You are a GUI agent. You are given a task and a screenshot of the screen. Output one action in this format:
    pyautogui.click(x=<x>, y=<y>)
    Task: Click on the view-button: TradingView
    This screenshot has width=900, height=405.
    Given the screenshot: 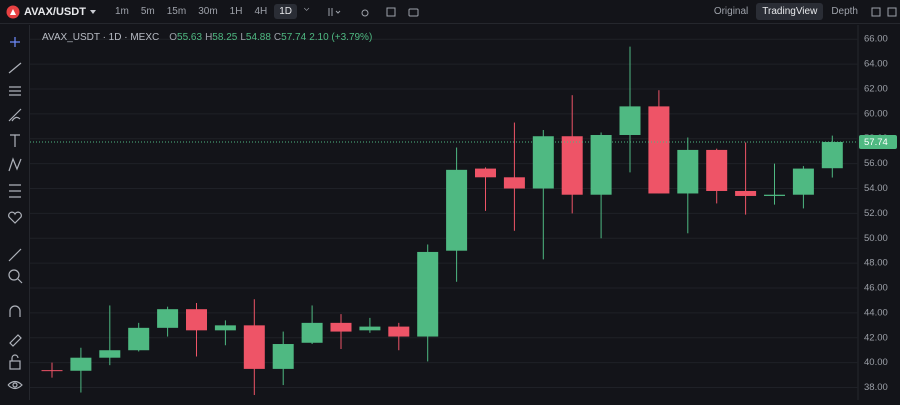 What is the action you would take?
    pyautogui.click(x=790, y=11)
    